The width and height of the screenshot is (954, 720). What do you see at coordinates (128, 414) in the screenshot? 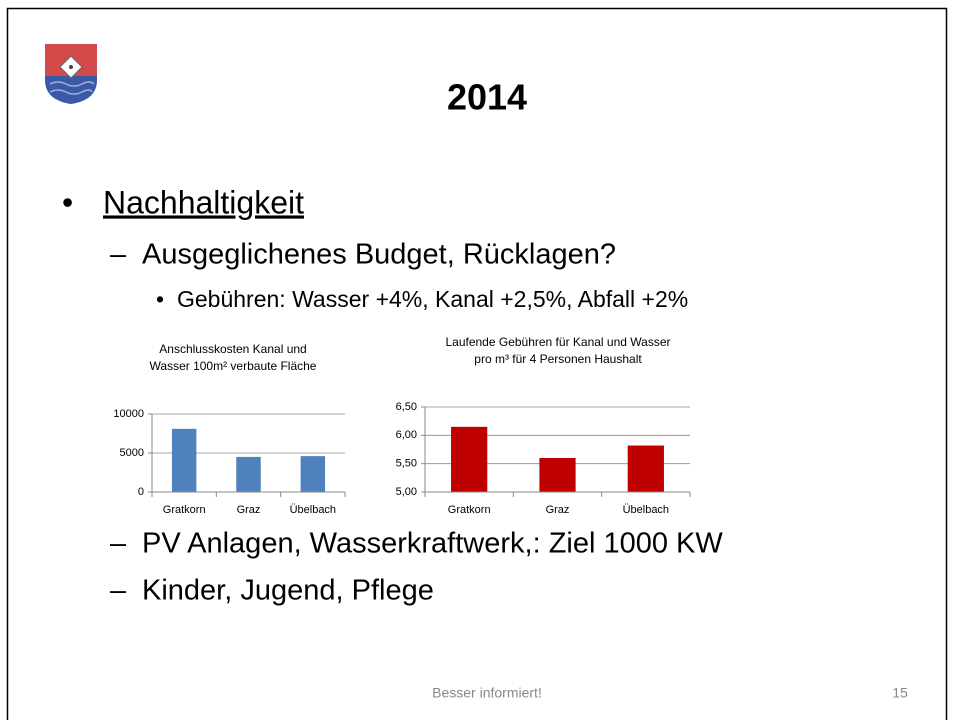
I see `y-tick-label: 10000` at bounding box center [128, 414].